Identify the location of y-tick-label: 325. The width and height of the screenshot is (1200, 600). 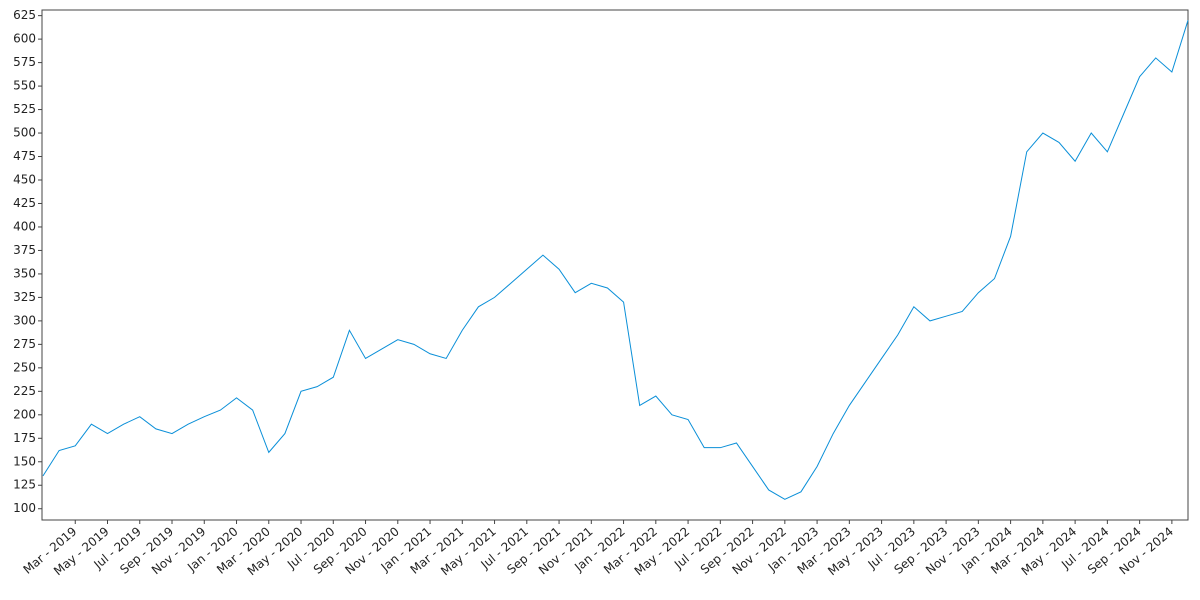
(24, 297).